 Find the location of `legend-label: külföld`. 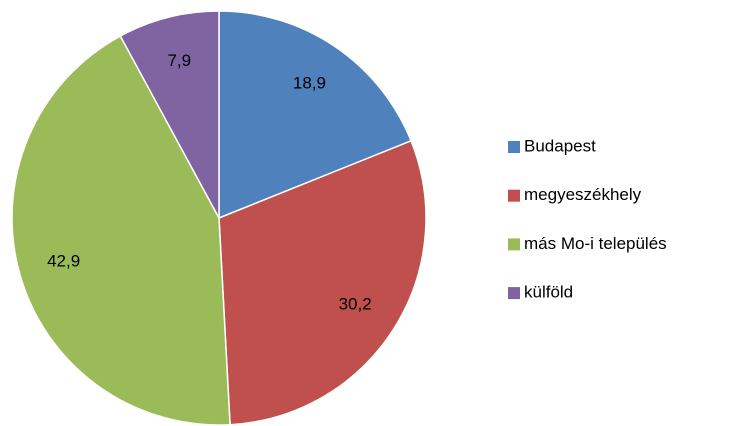

legend-label: külföld is located at coordinates (548, 292).